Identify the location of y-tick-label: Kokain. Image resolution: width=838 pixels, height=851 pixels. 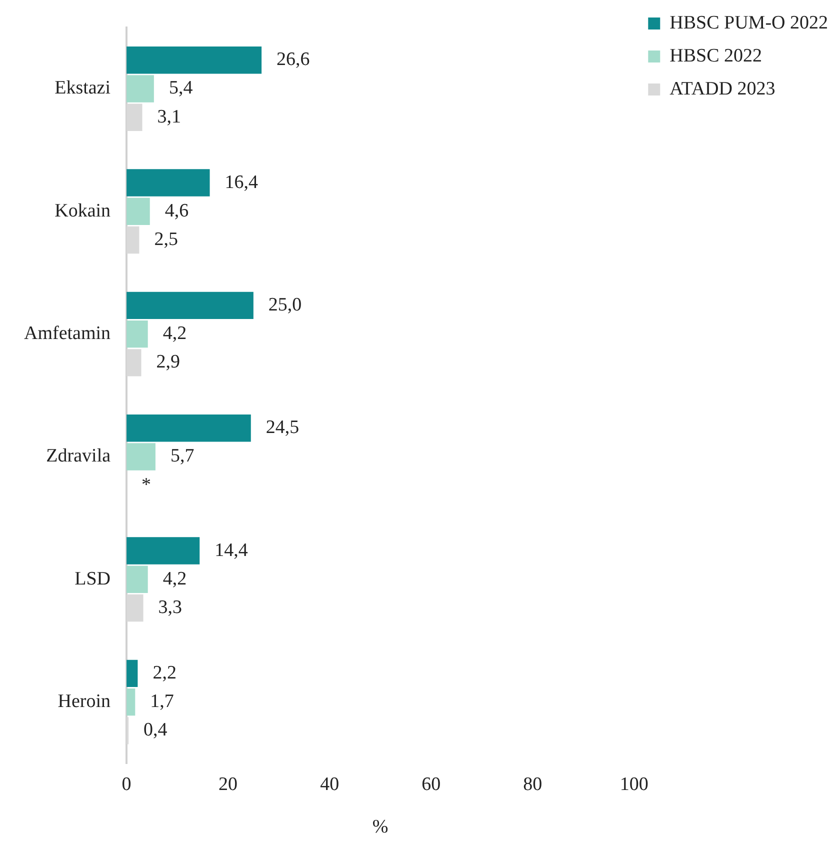
(83, 211).